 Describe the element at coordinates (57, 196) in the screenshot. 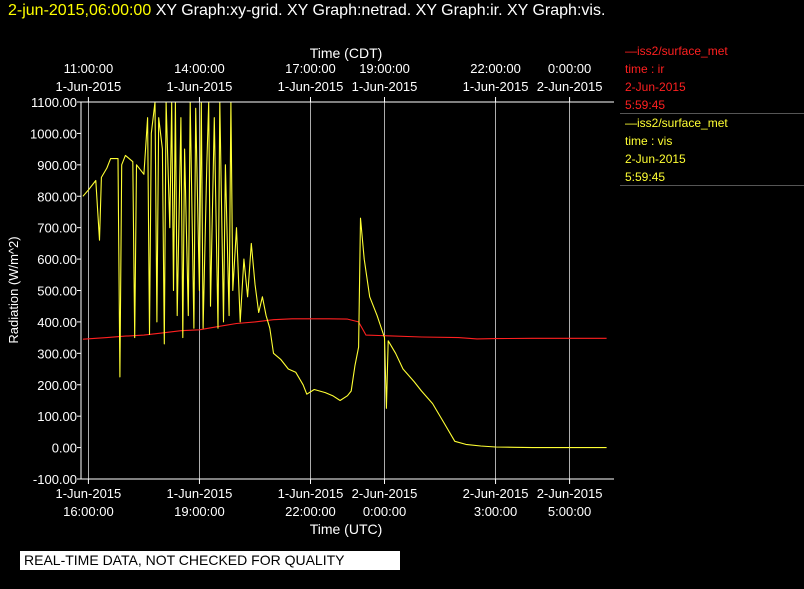

I see `y-tick-label: 800.00` at that location.